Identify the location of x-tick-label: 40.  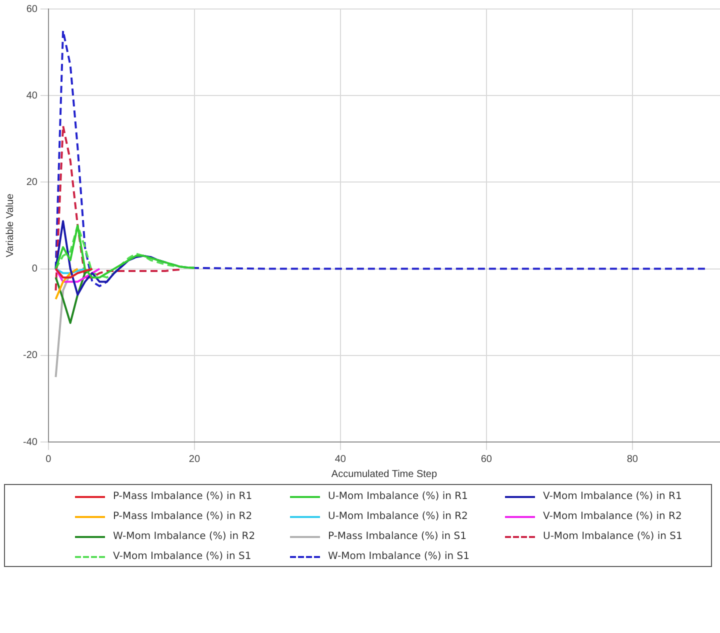
(340, 459).